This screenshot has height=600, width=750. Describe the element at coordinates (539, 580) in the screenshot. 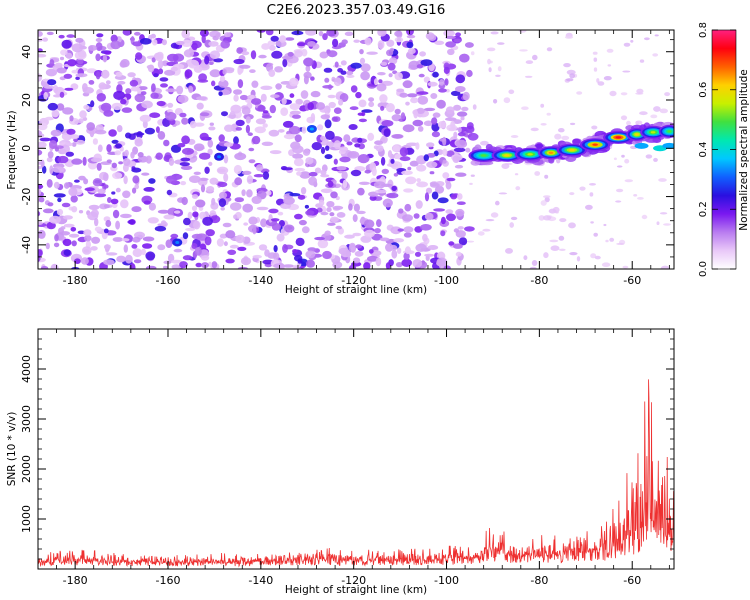

I see `snr-x-tick-label: -80` at that location.